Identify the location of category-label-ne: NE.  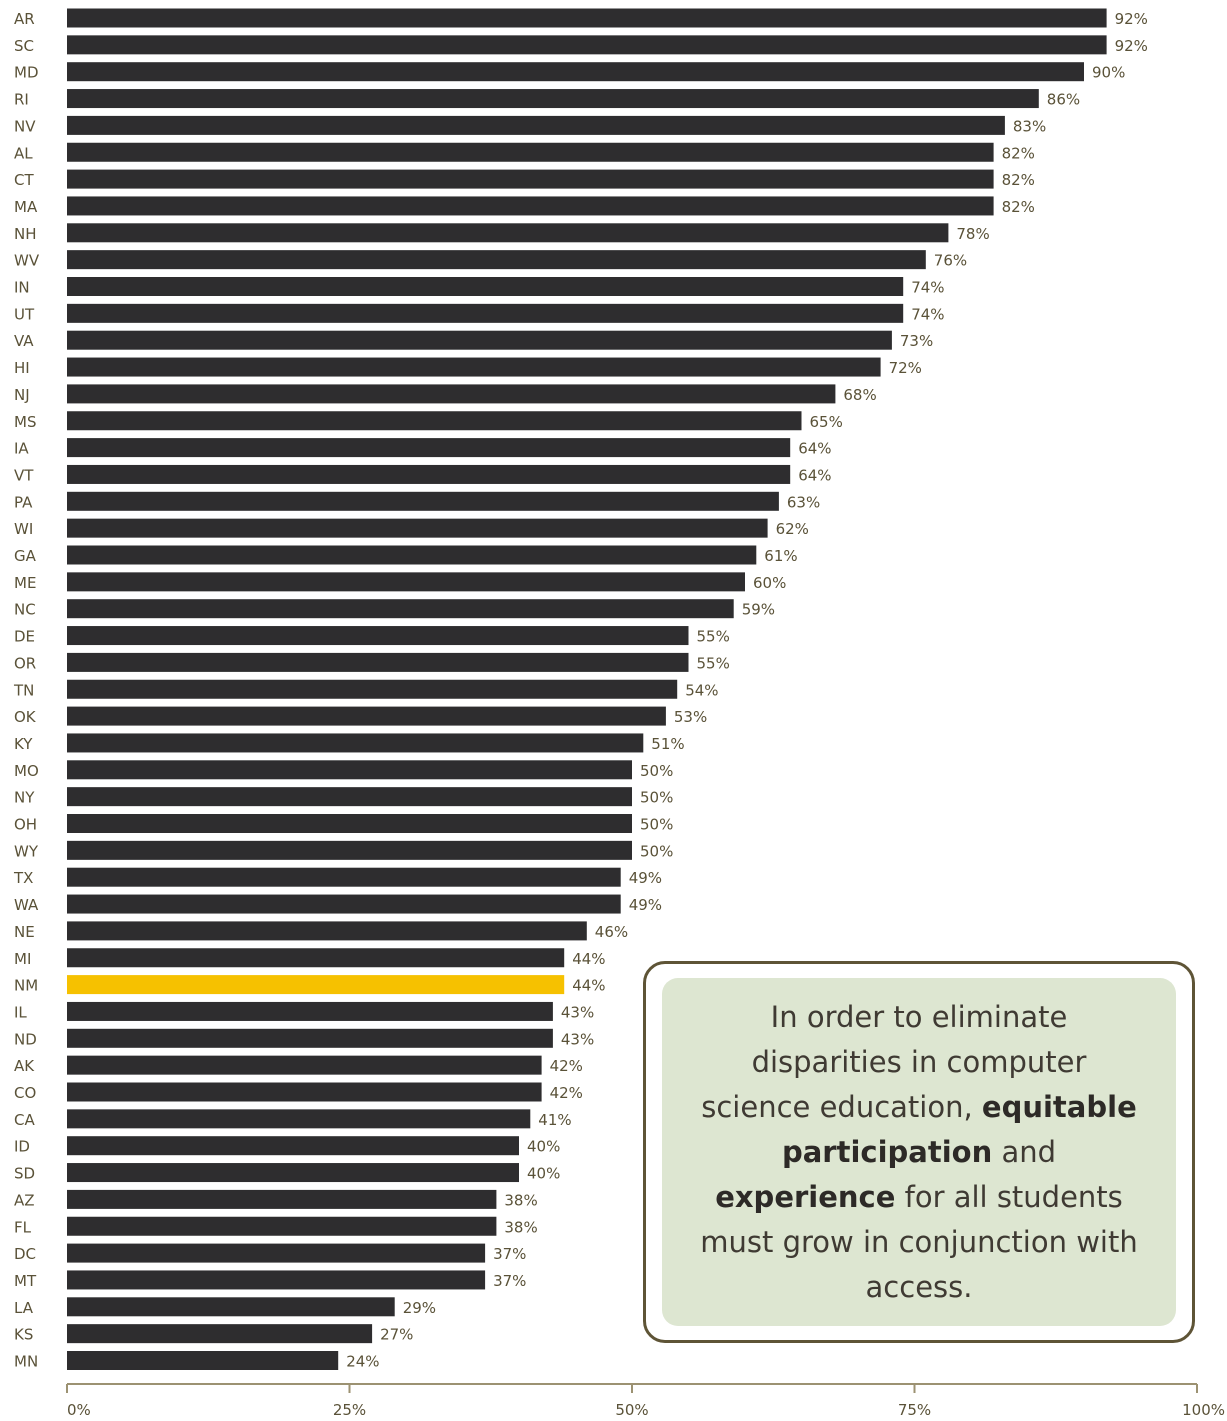
(24, 932).